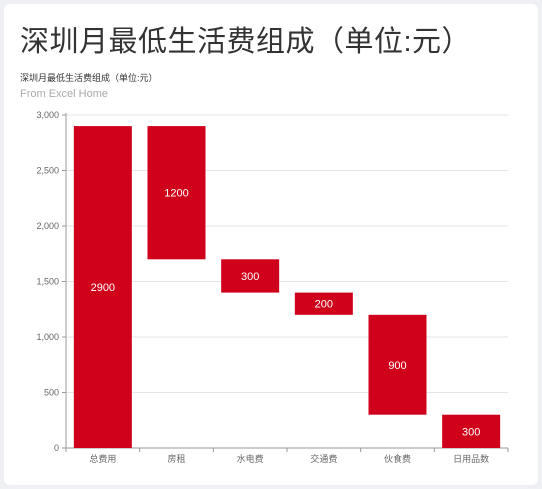 The width and height of the screenshot is (542, 489). I want to click on y-tick-label: 1,000, so click(47, 337).